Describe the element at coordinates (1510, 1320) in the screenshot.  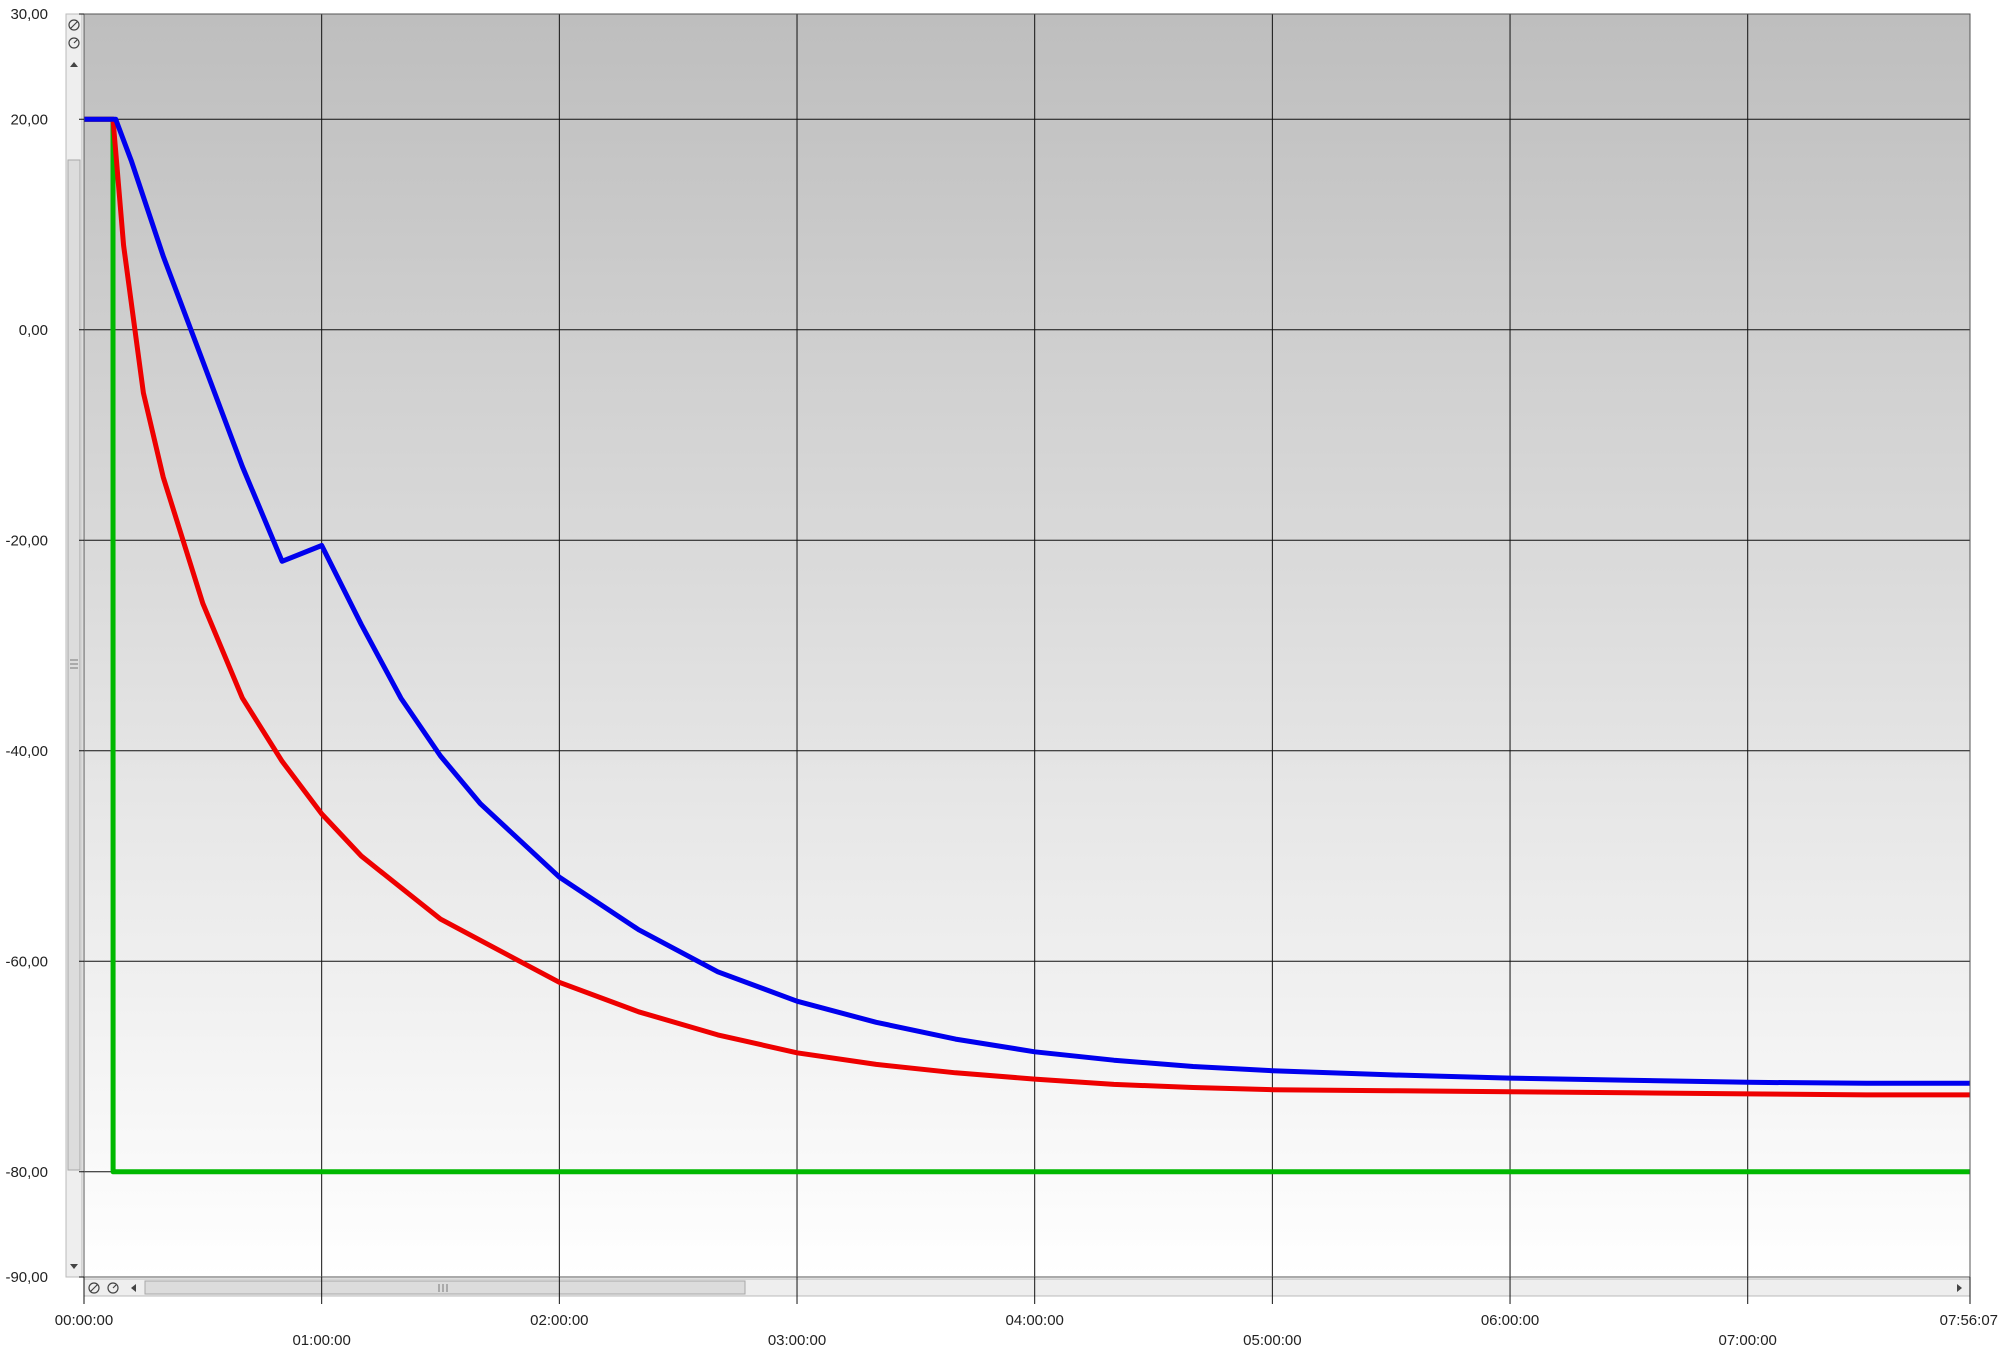
I see `x-tick-label: 06:00:00` at that location.